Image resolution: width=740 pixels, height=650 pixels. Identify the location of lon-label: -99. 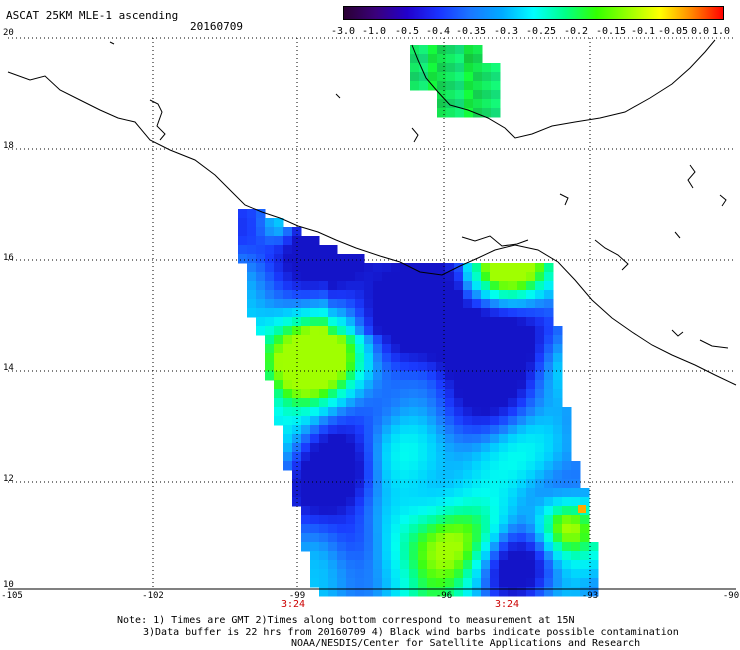
(297, 596).